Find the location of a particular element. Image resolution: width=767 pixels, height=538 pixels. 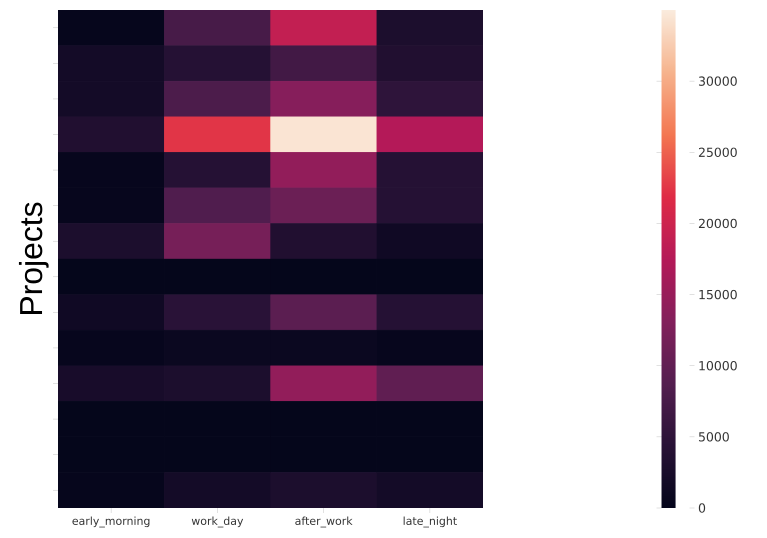

color-bar-label: 5000 is located at coordinates (713, 437).